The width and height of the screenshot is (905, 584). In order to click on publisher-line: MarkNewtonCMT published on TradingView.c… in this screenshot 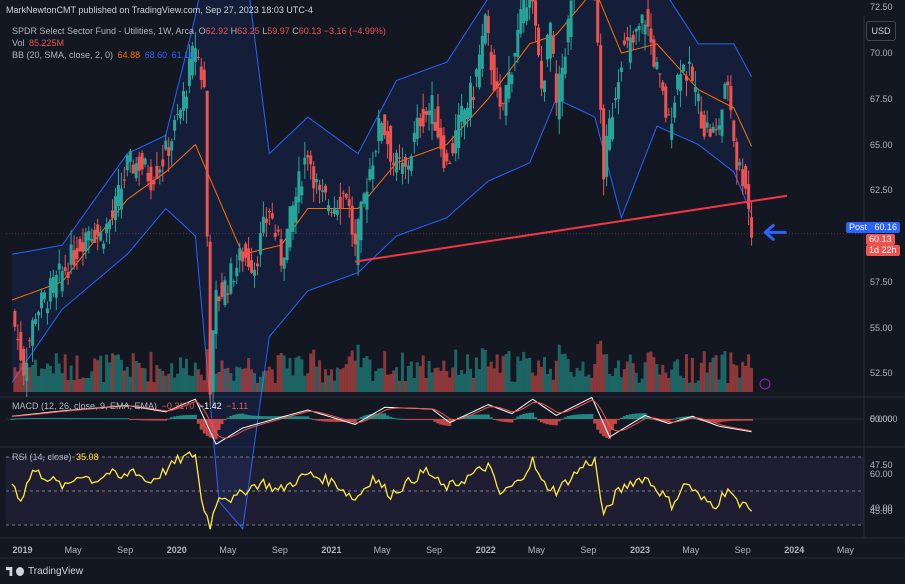, I will do `click(159, 10)`.